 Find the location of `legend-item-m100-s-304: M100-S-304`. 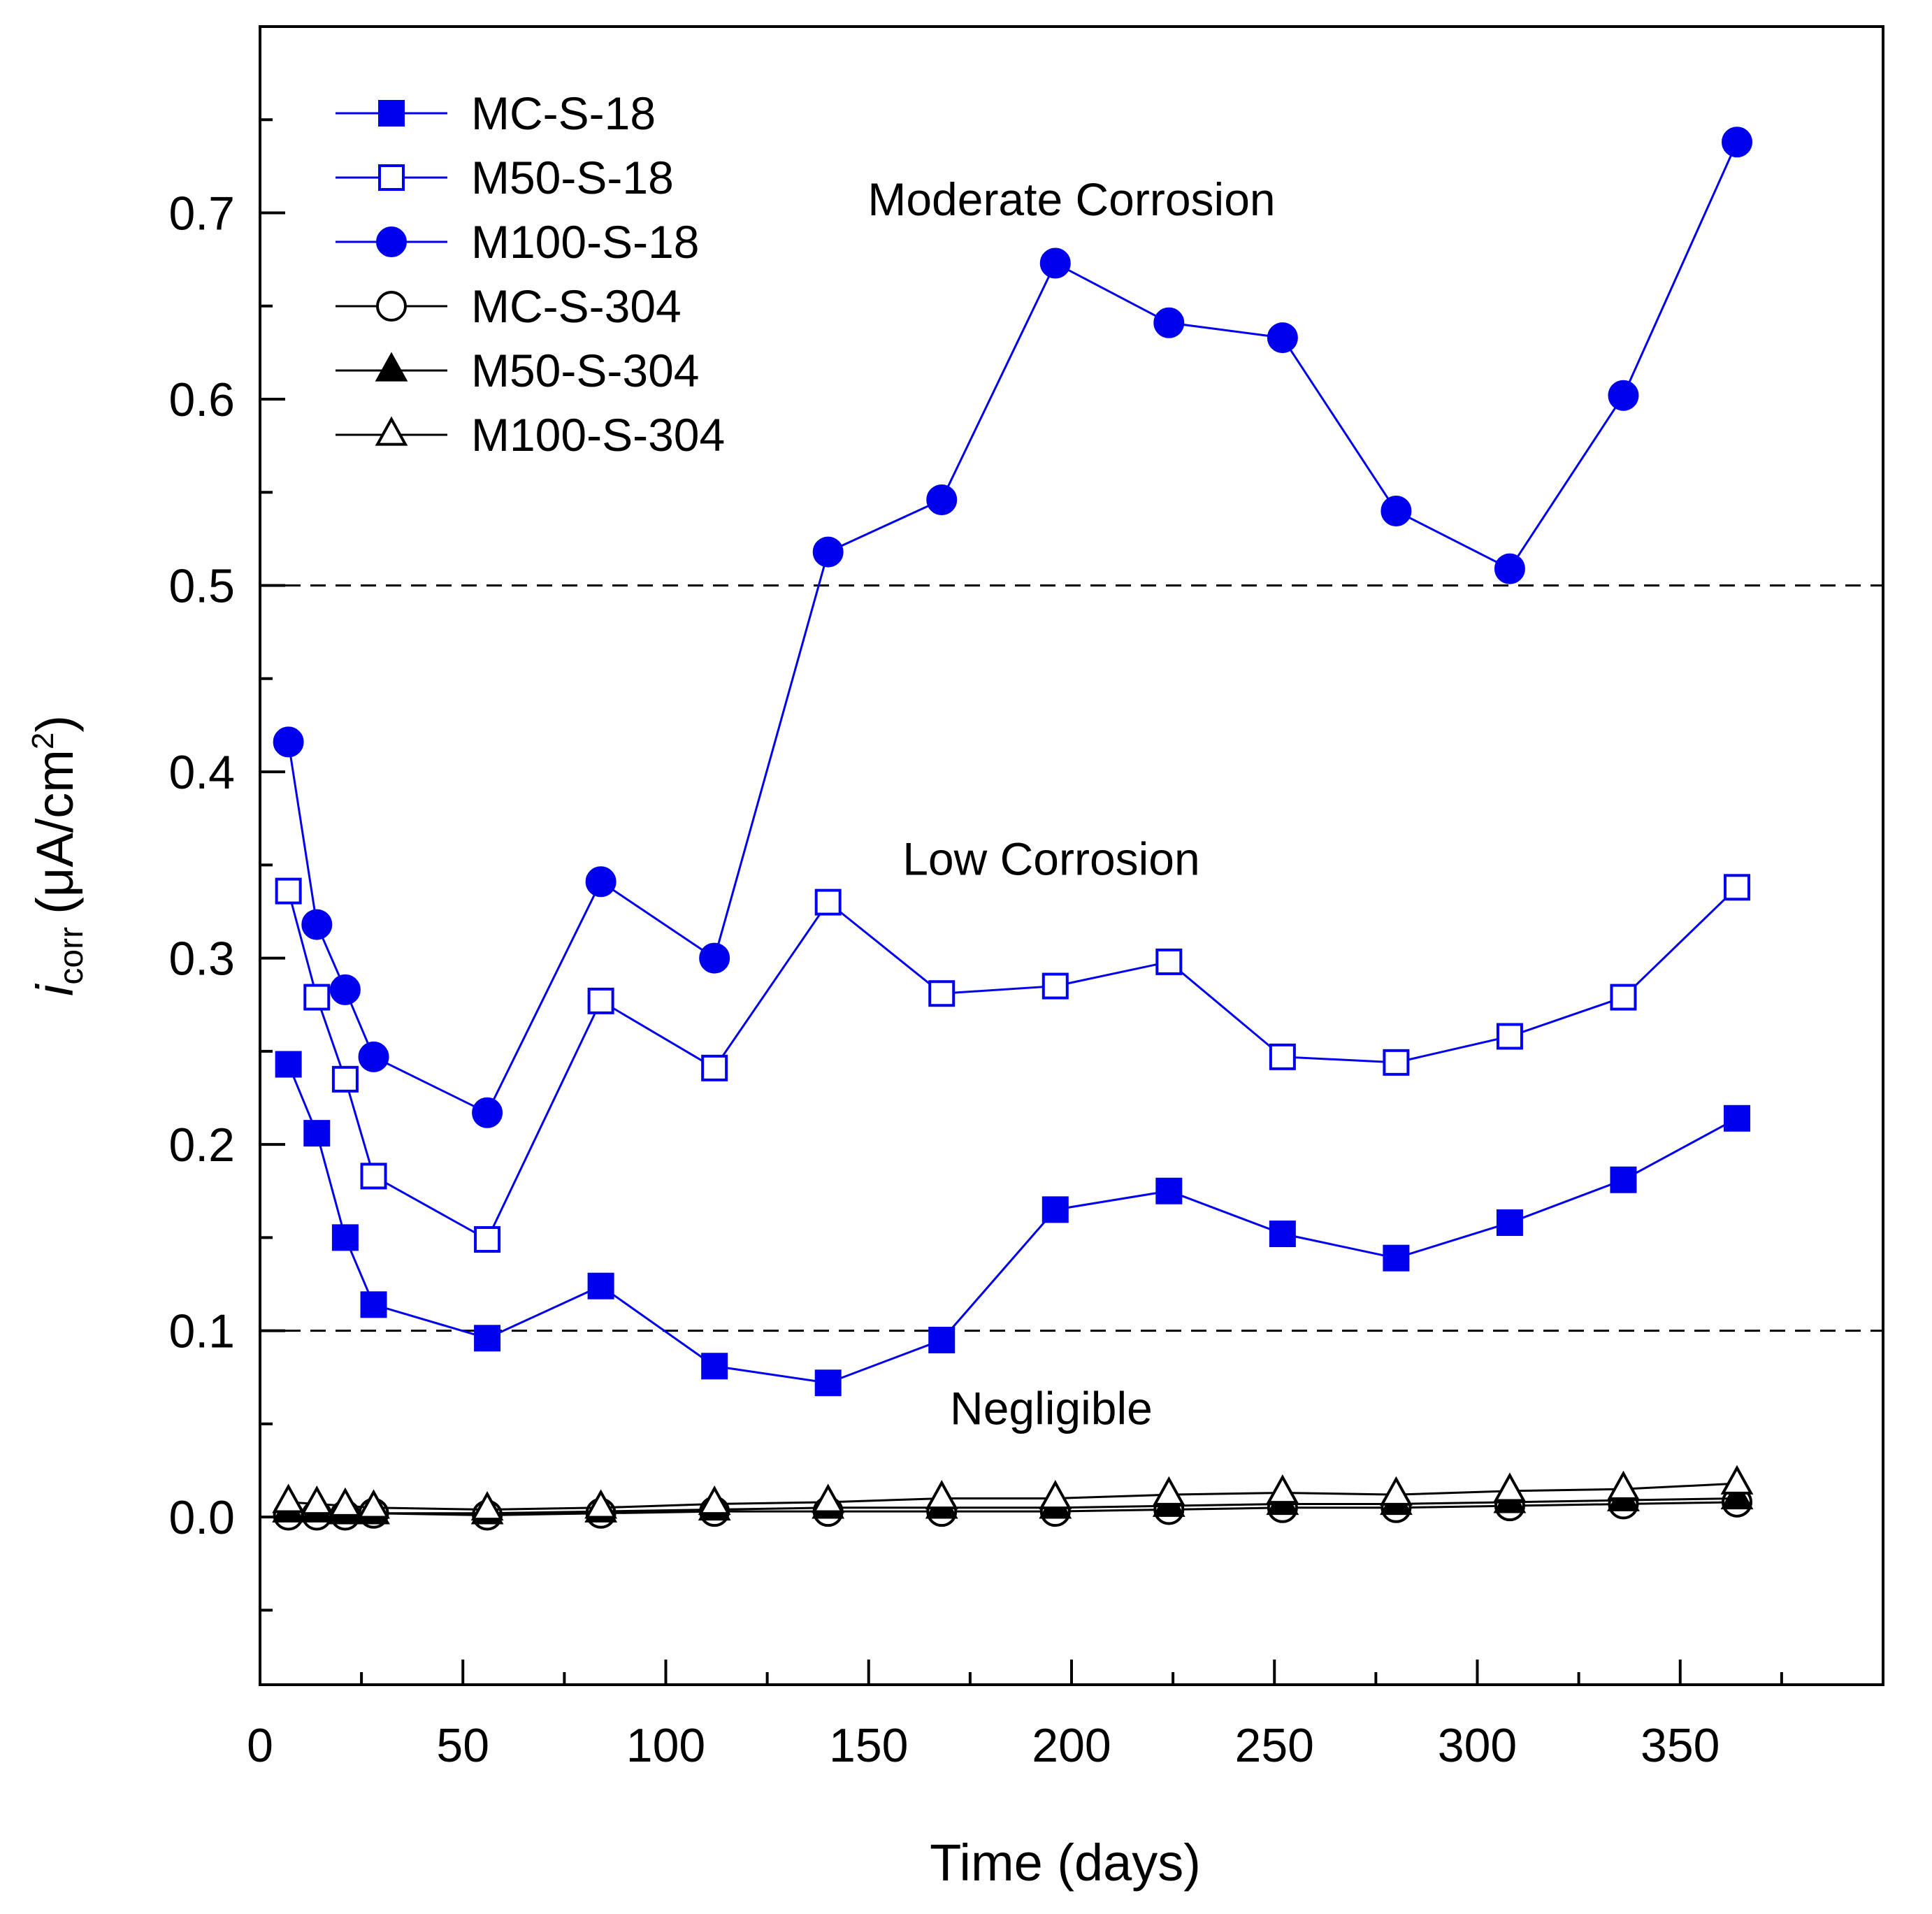

legend-item-m100-s-304: M100-S-304 is located at coordinates (530, 435).